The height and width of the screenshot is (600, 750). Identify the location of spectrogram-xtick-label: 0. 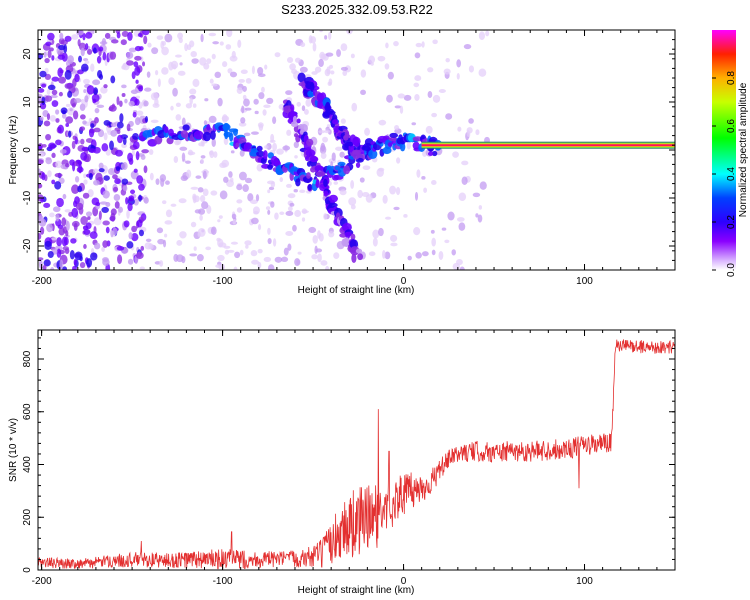
(404, 281).